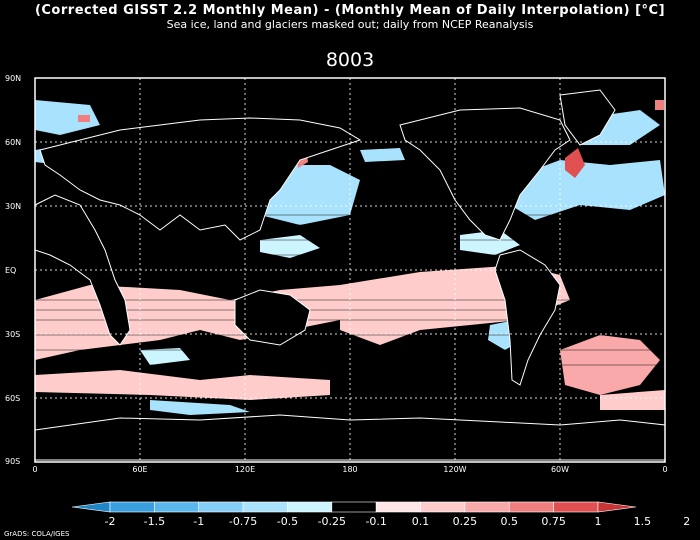 Image resolution: width=700 pixels, height=540 pixels. I want to click on lat-label-90s: 90S, so click(13, 461).